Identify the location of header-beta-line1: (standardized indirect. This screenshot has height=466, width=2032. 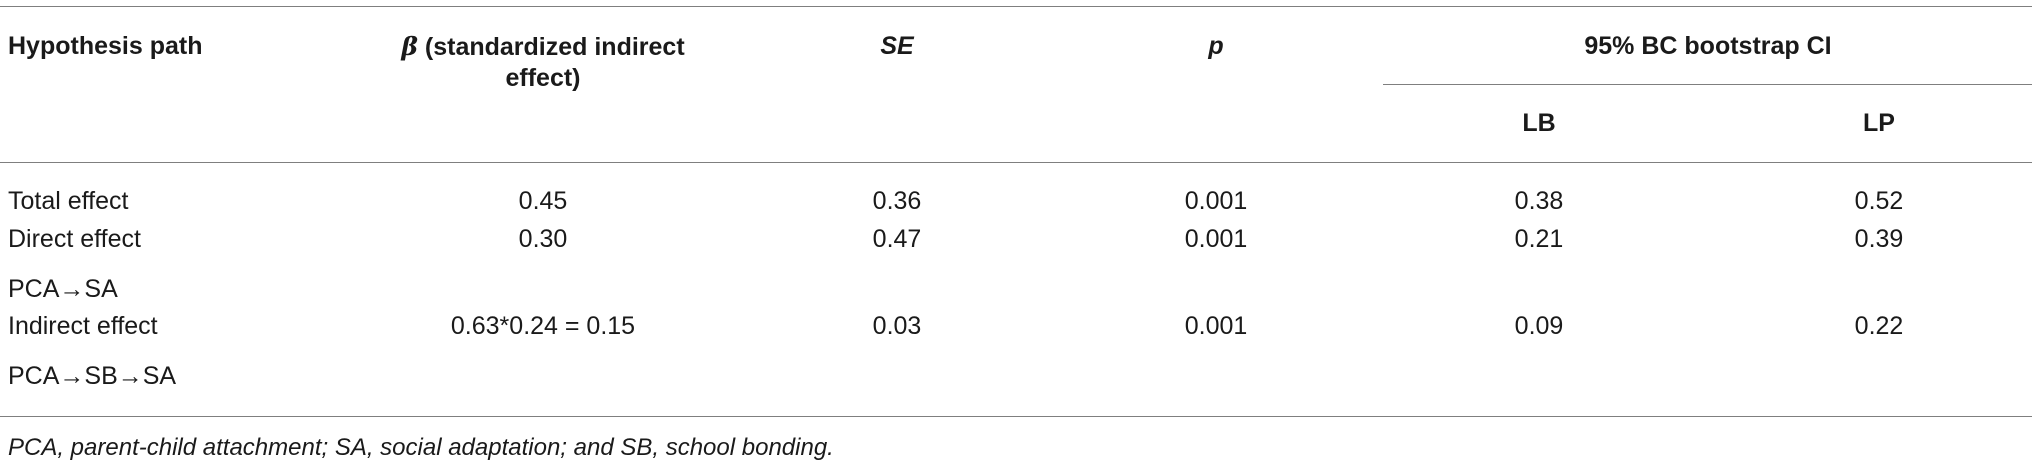
(551, 47).